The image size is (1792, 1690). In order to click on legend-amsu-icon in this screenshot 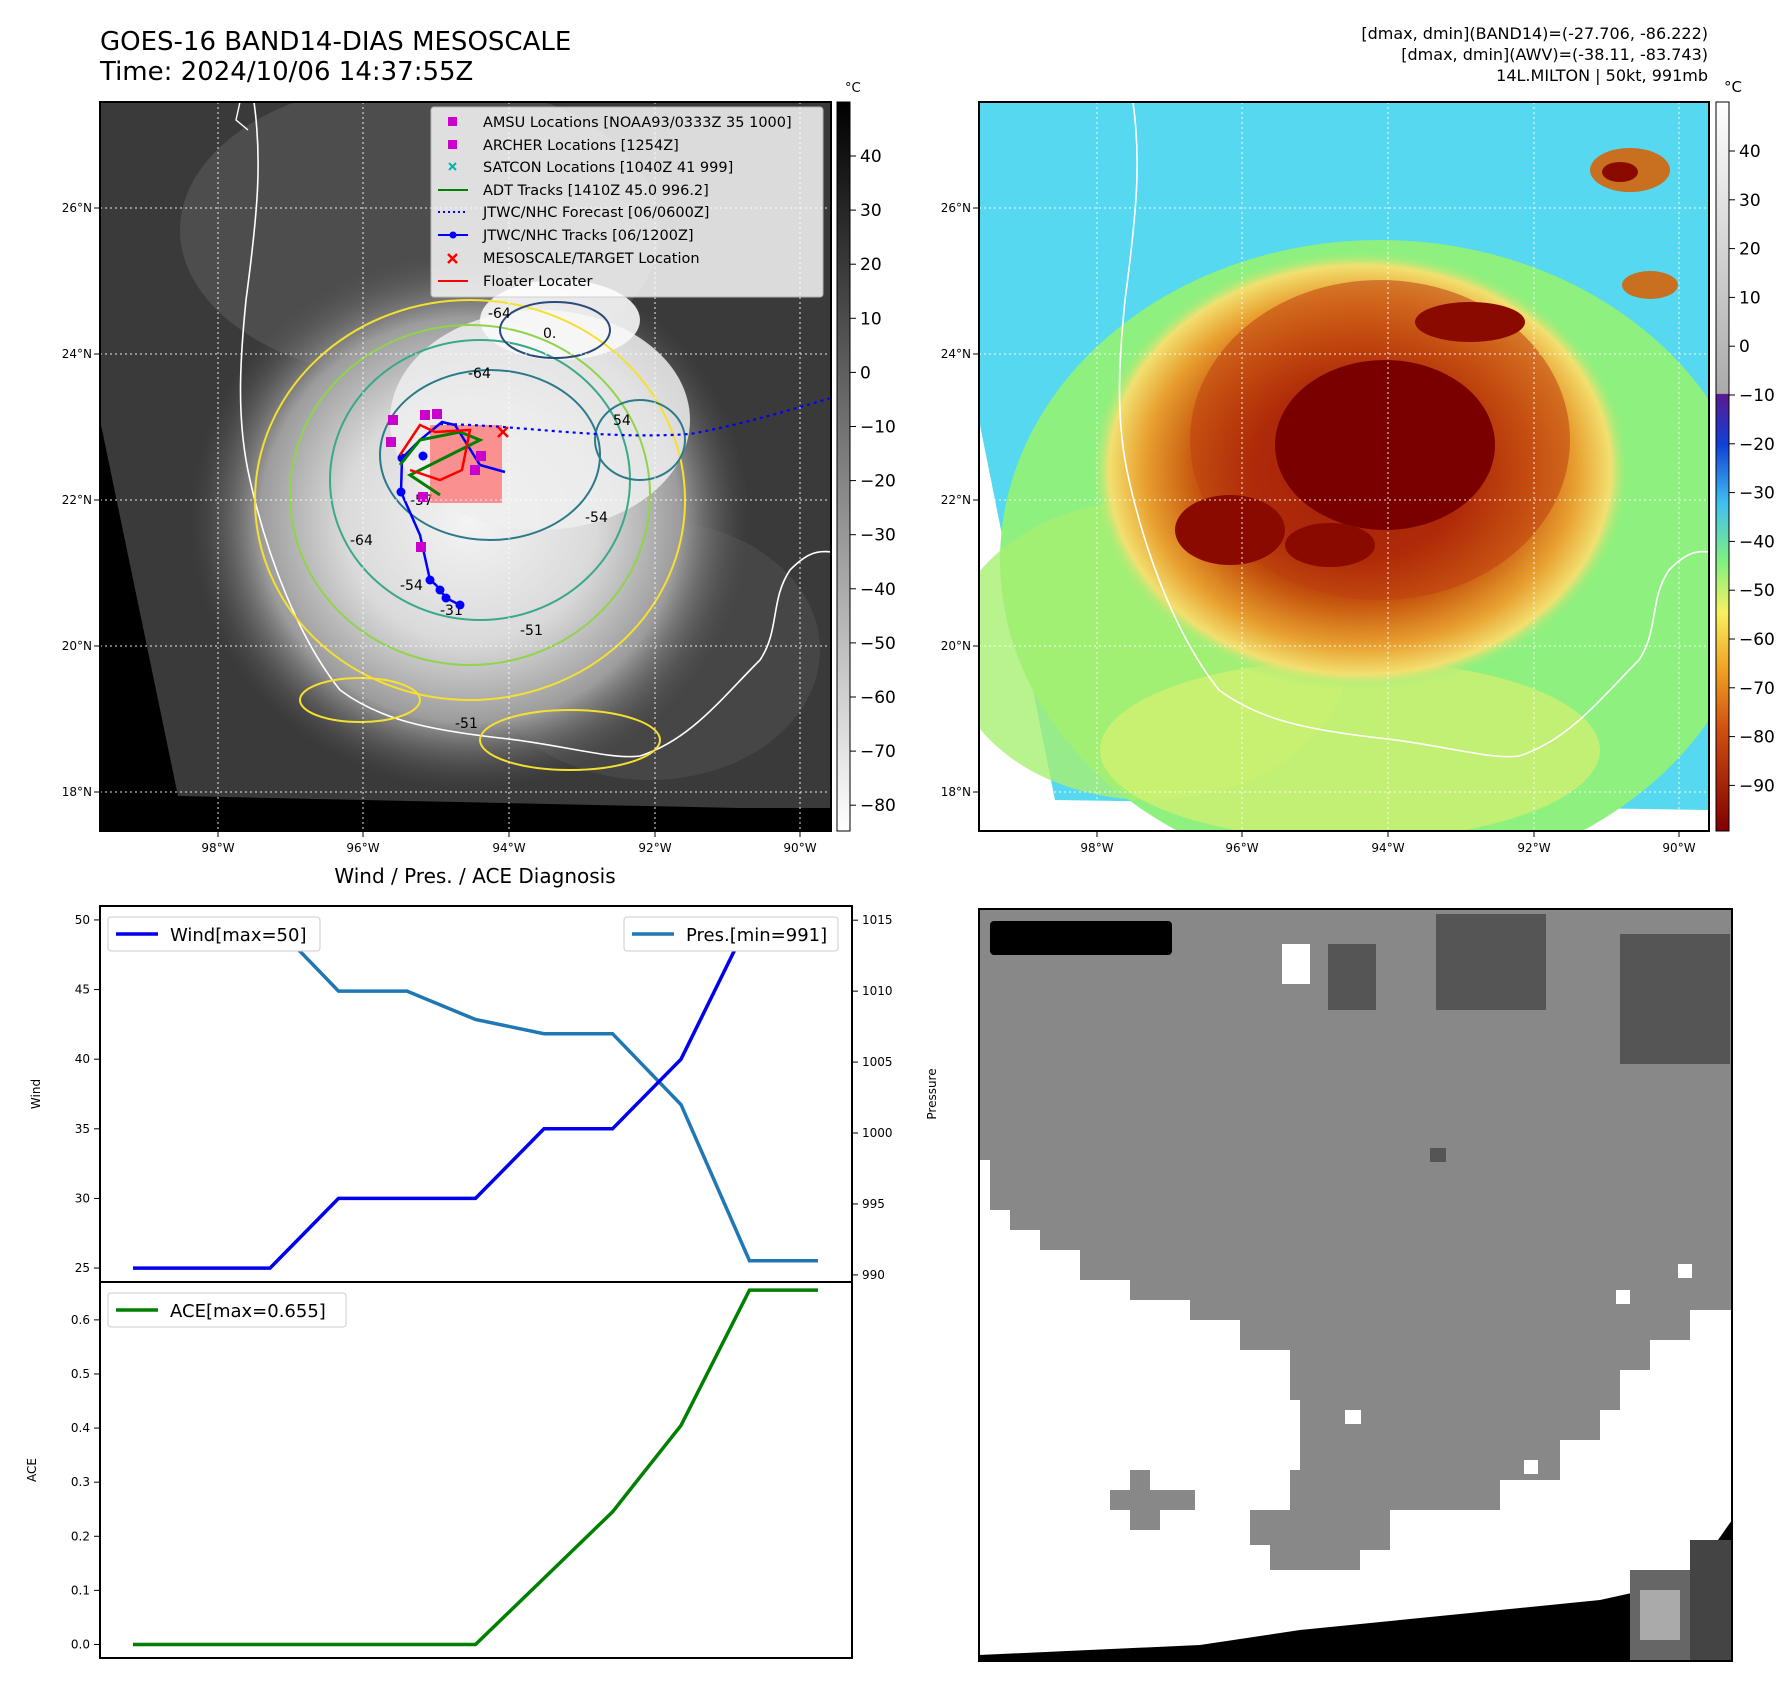, I will do `click(452, 121)`.